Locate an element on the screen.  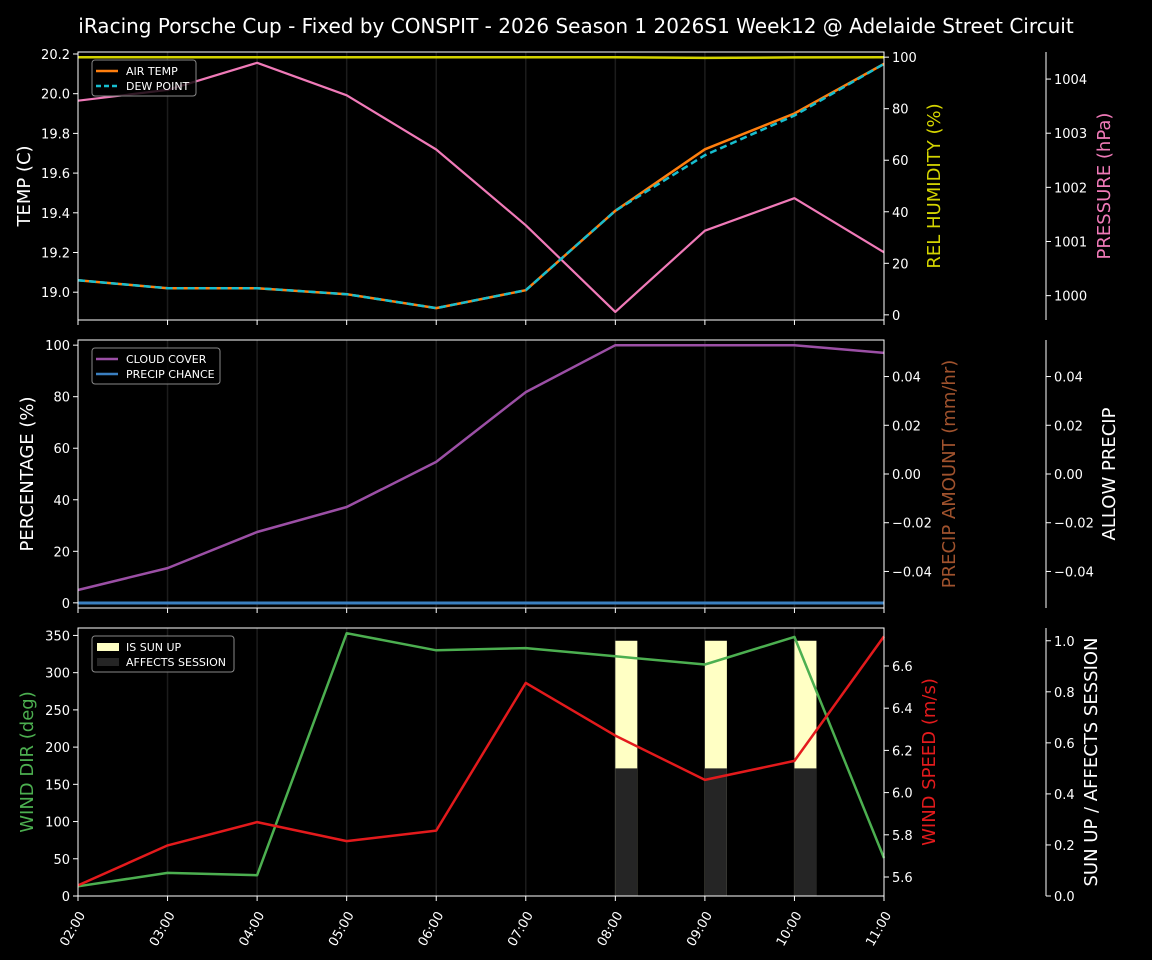
y-tick-label: 20 is located at coordinates (61, 552).